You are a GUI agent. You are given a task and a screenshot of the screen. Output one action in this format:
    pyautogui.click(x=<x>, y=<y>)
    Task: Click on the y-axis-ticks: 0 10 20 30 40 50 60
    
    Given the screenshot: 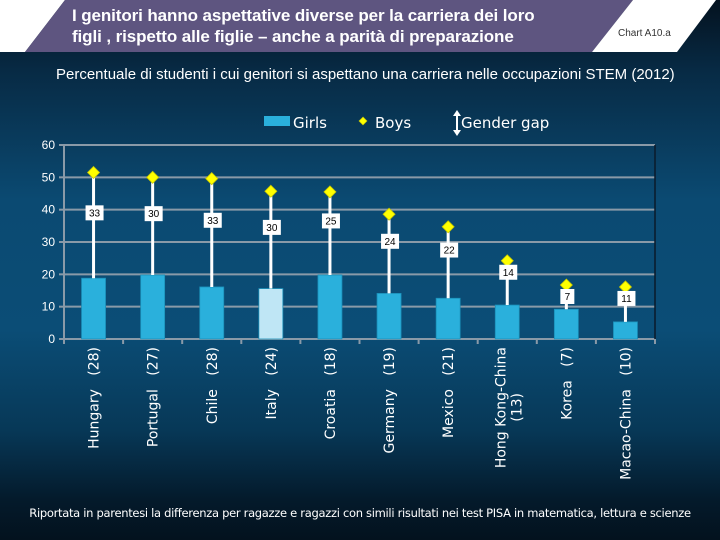 What is the action you would take?
    pyautogui.click(x=53, y=242)
    